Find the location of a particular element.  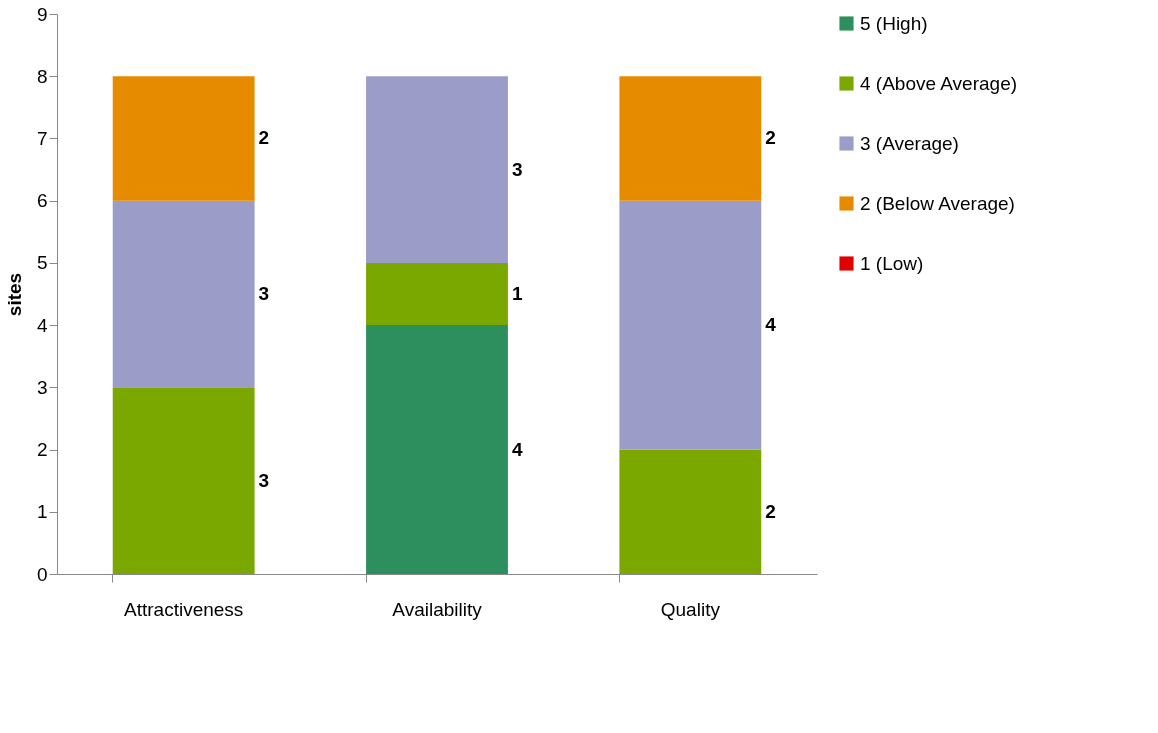

y-tick-label: 7 is located at coordinates (42, 138).